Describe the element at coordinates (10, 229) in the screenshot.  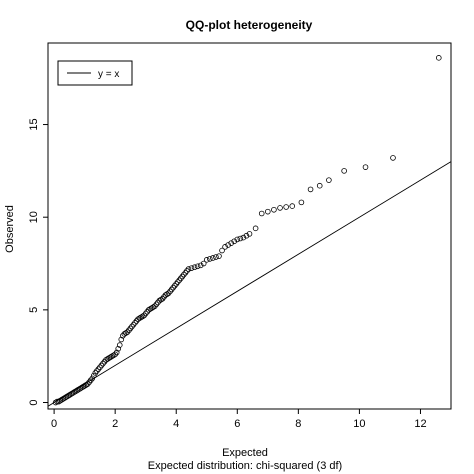
I see `y-axis-label: Observed` at that location.